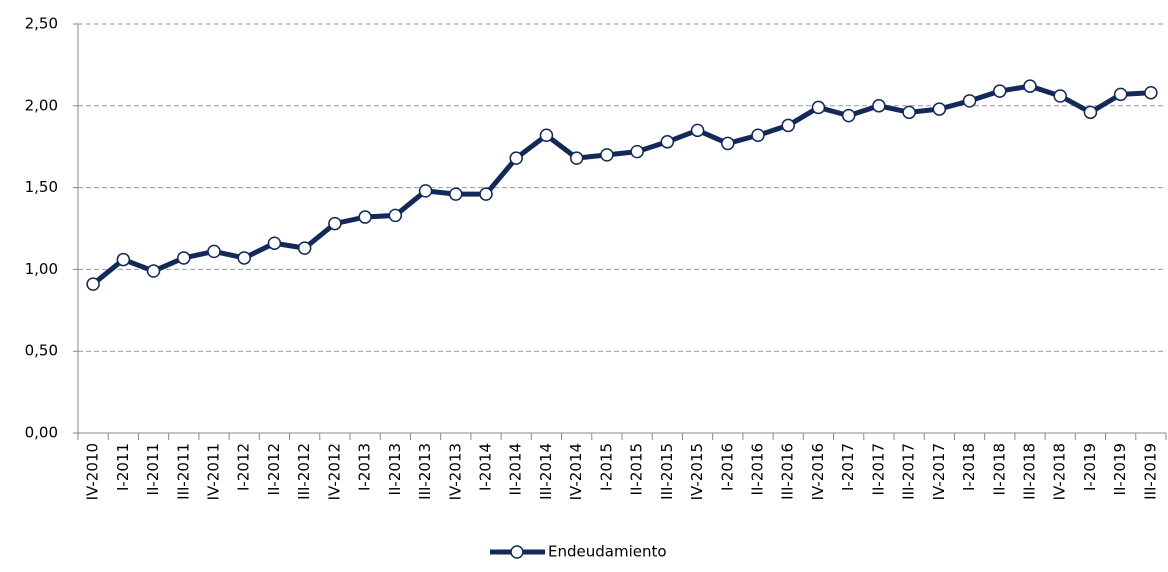 The width and height of the screenshot is (1168, 572). Describe the element at coordinates (334, 471) in the screenshot. I see `x-tick-label: IV-2012` at that location.